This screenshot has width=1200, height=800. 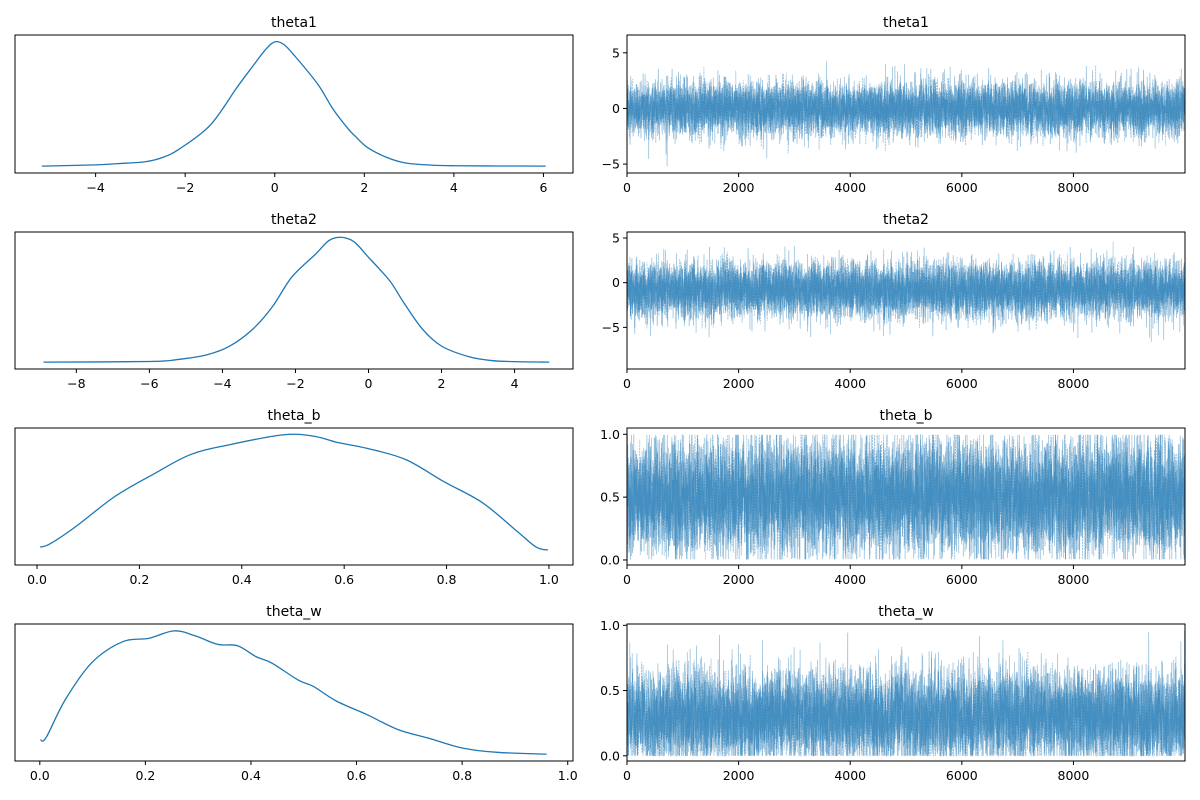 What do you see at coordinates (294, 416) in the screenshot?
I see `kde-title: theta_b` at bounding box center [294, 416].